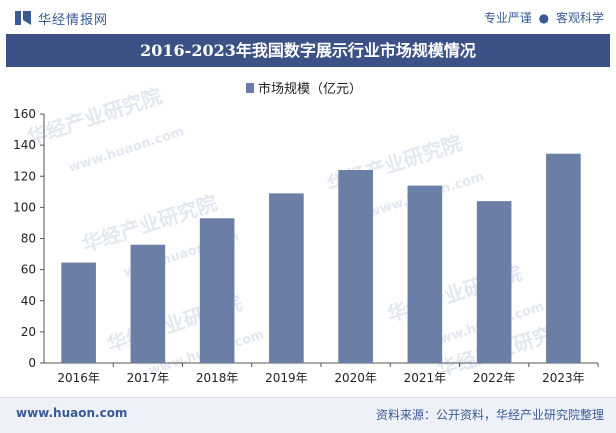 The height and width of the screenshot is (433, 616). What do you see at coordinates (494, 378) in the screenshot?
I see `x-tick-label: 2022年` at bounding box center [494, 378].